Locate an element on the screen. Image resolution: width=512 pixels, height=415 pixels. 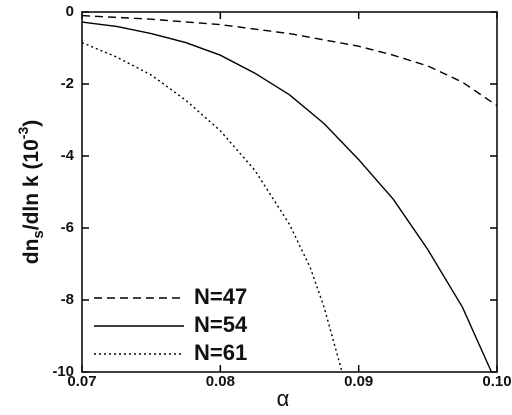
x-tick-label: 0.07 is located at coordinates (81, 381).